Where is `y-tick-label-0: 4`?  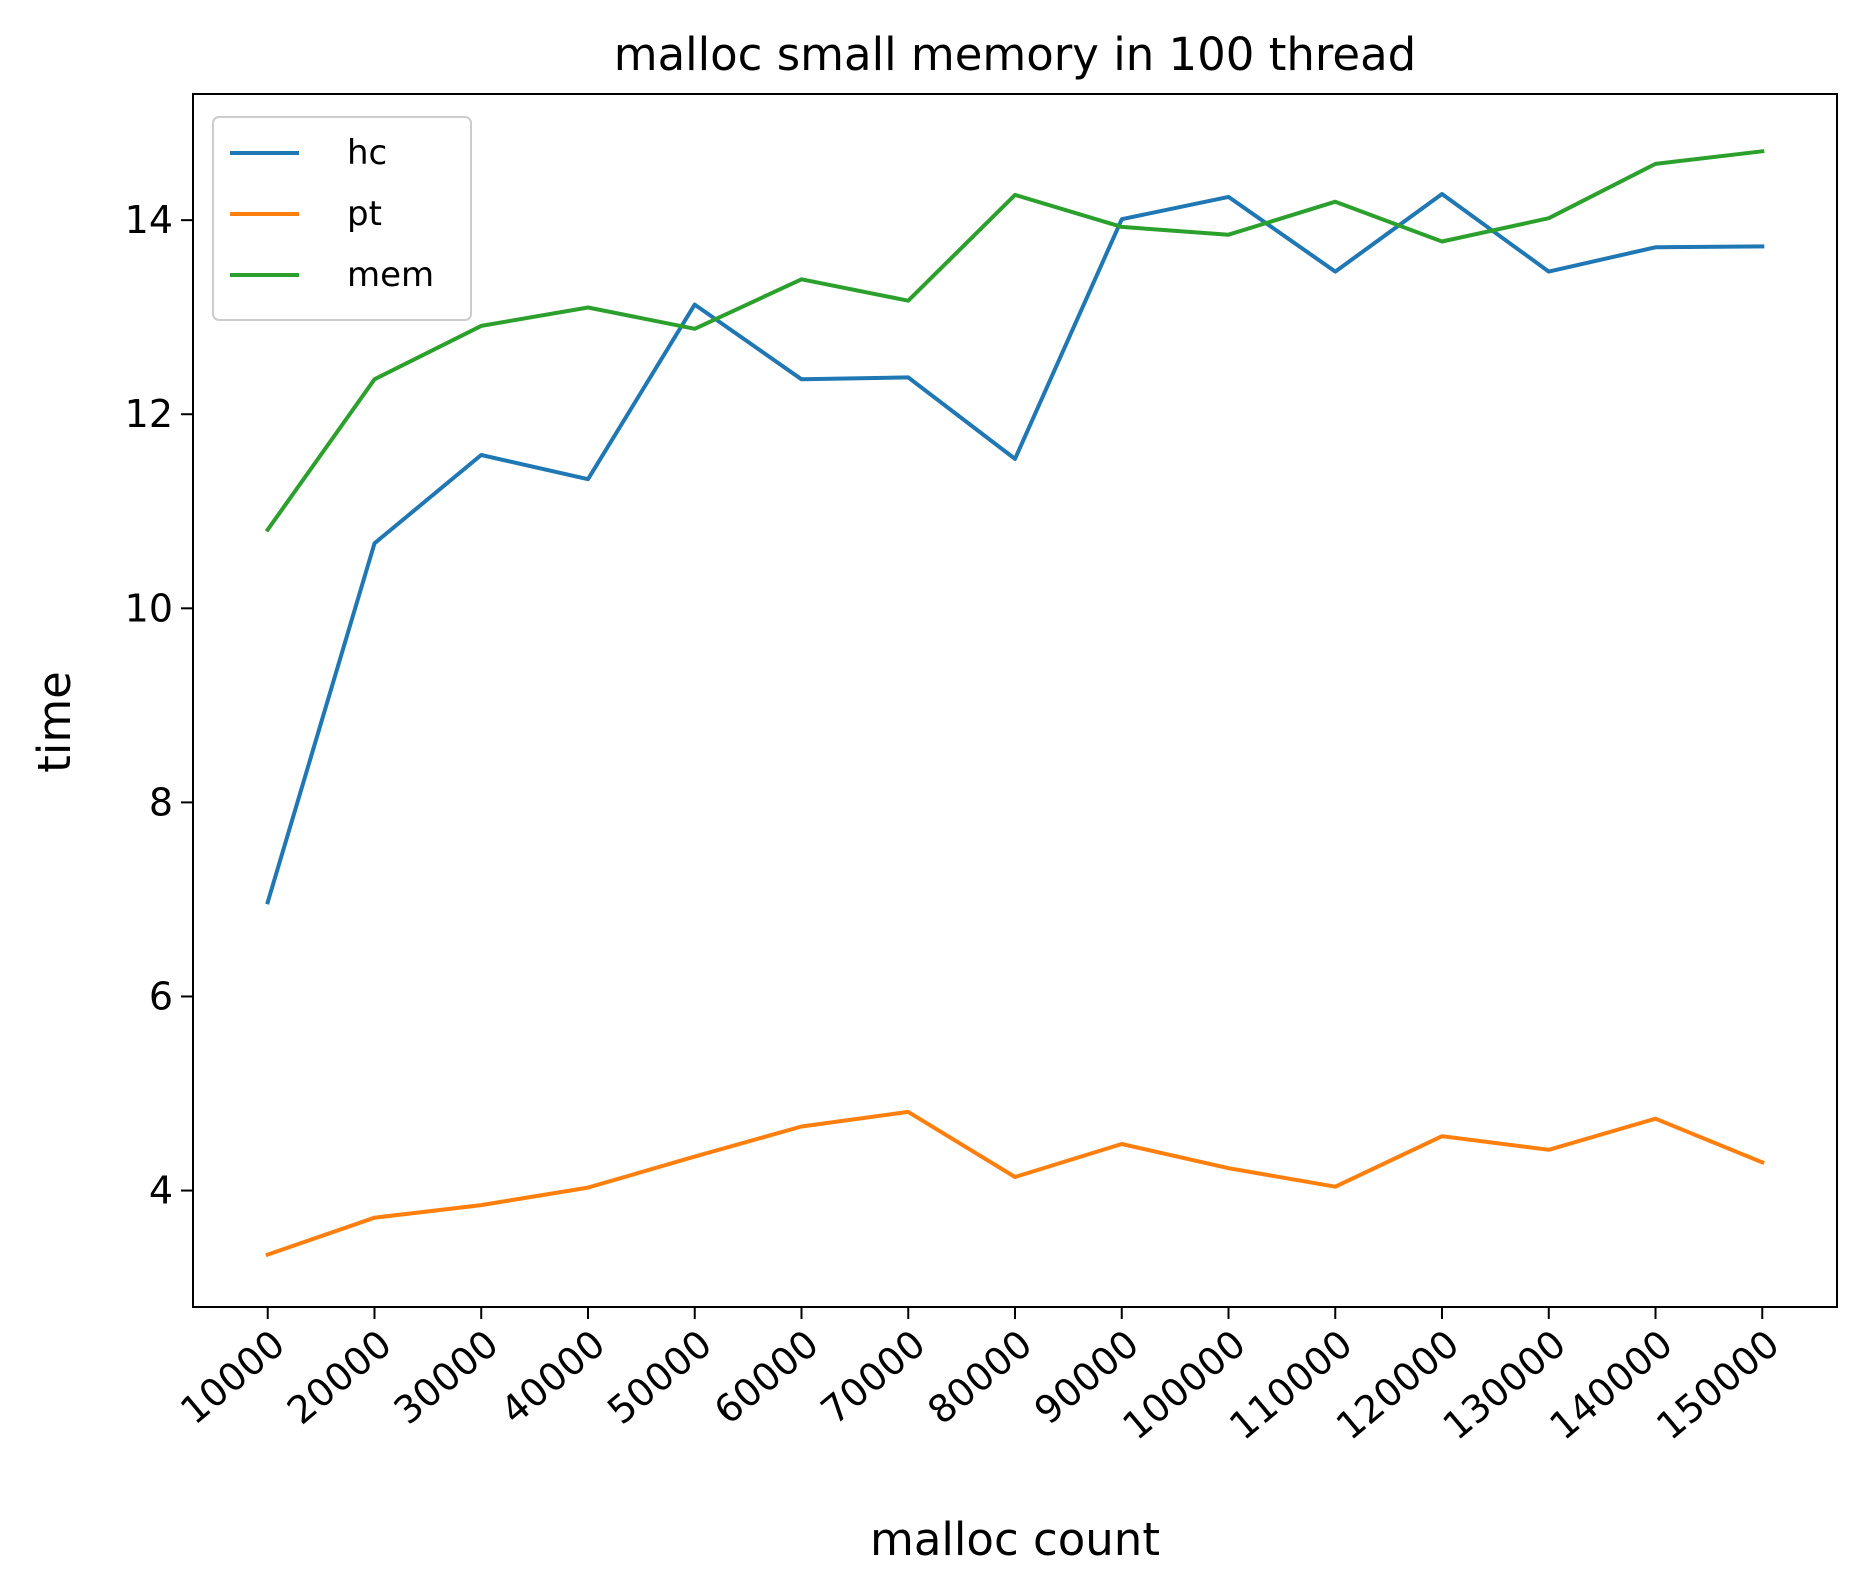
y-tick-label-0: 4 is located at coordinates (161, 1191).